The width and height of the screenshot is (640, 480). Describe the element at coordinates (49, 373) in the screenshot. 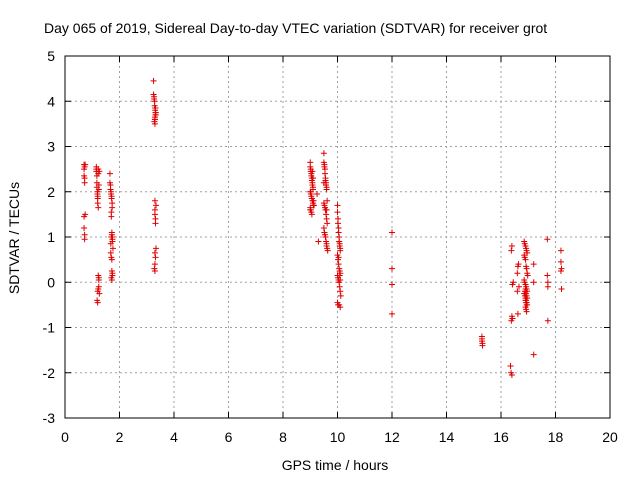

I see `y-tick-label: -2` at that location.